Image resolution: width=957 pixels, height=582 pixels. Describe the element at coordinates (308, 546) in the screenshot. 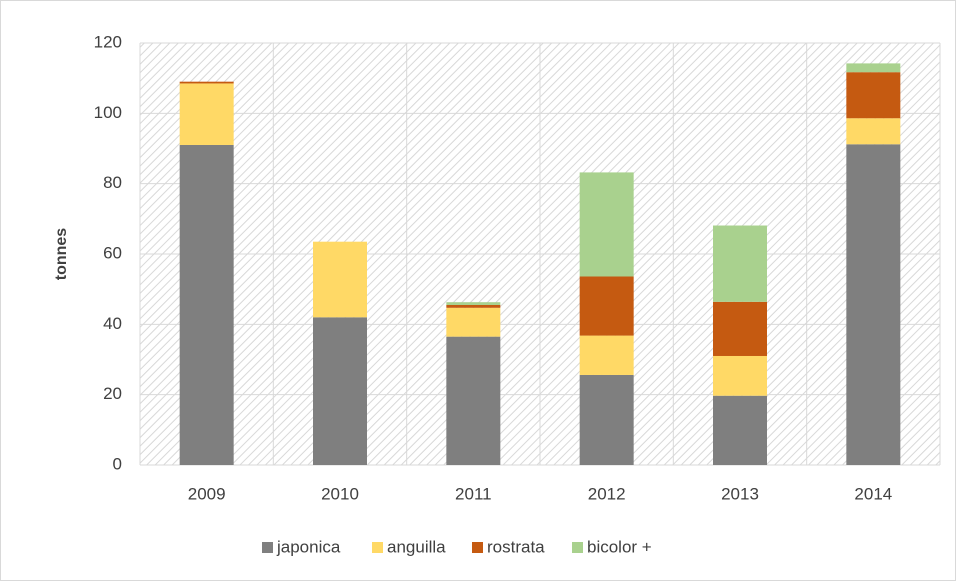

I see `legend-label: japonica` at that location.